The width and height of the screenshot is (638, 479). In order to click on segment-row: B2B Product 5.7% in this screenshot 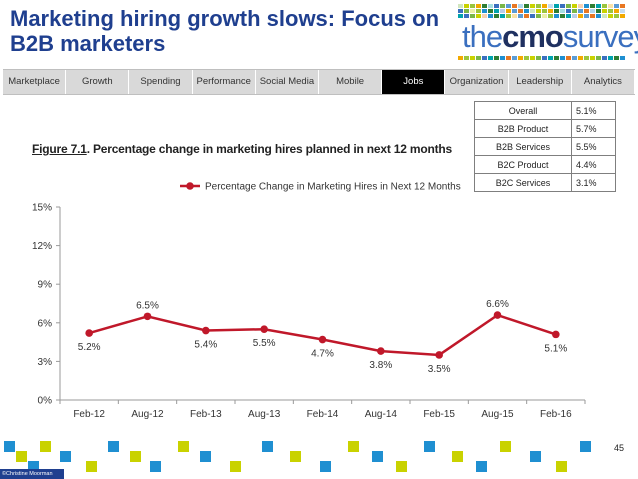, I will do `click(545, 128)`.